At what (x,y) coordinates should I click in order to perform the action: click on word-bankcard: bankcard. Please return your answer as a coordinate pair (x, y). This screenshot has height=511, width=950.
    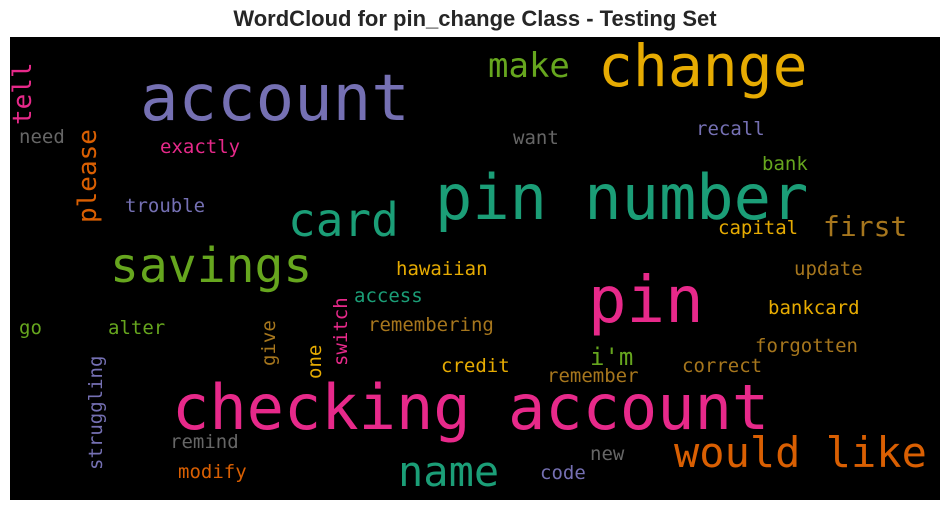
    Looking at the image, I should click on (814, 308).